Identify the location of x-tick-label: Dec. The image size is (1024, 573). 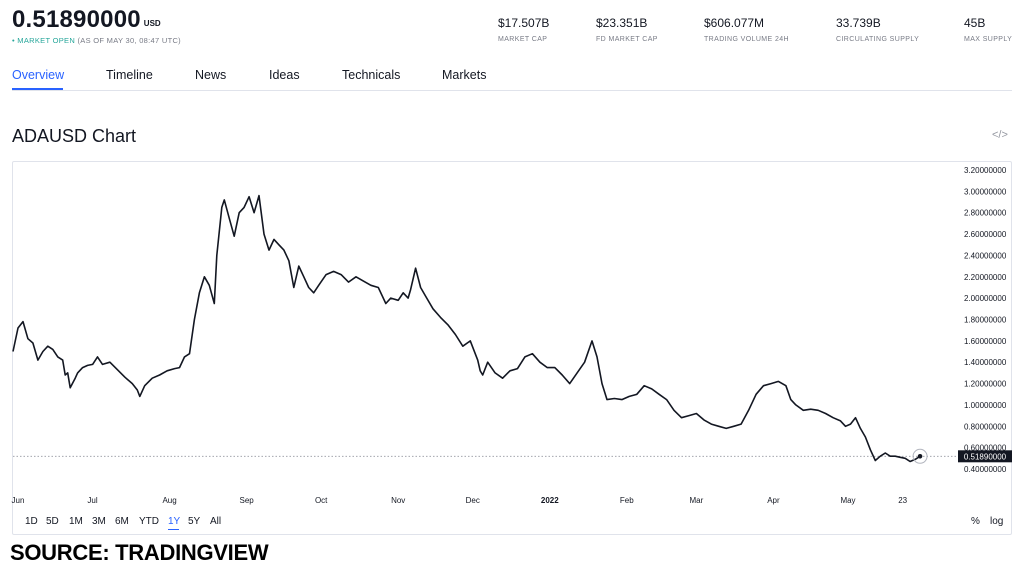
(473, 500).